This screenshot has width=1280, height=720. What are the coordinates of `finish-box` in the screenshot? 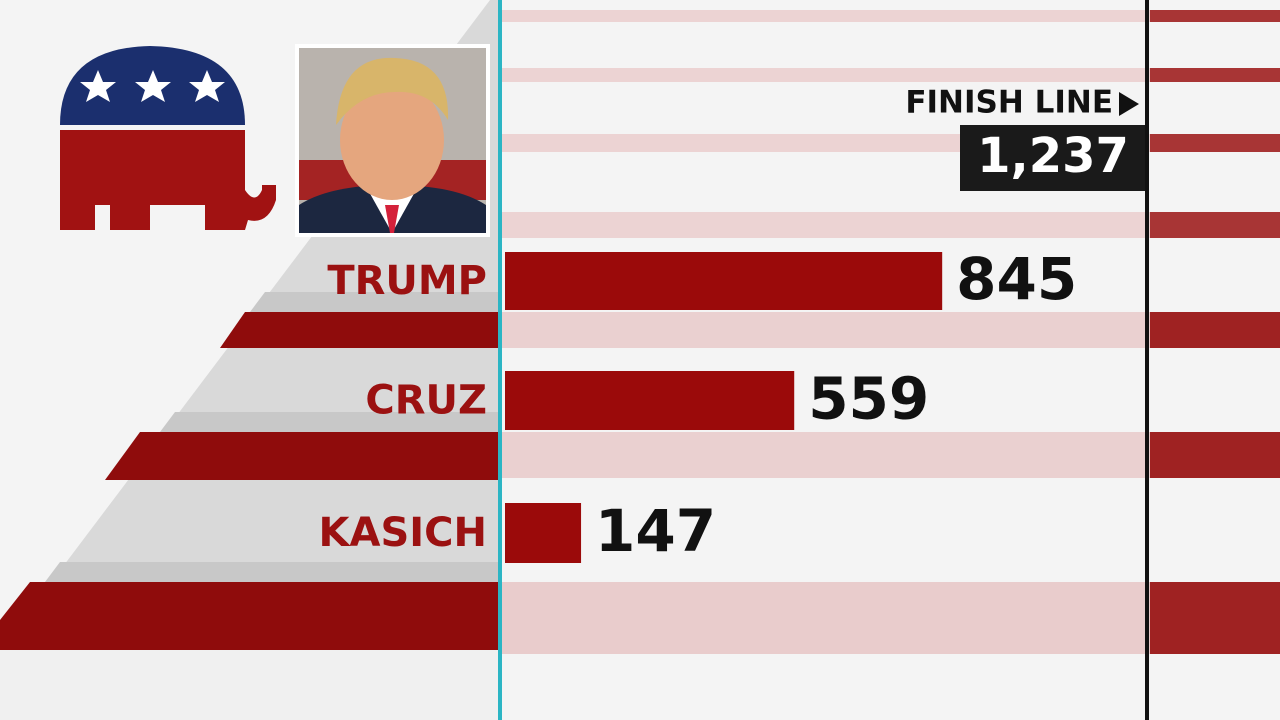 It's located at (1052, 158).